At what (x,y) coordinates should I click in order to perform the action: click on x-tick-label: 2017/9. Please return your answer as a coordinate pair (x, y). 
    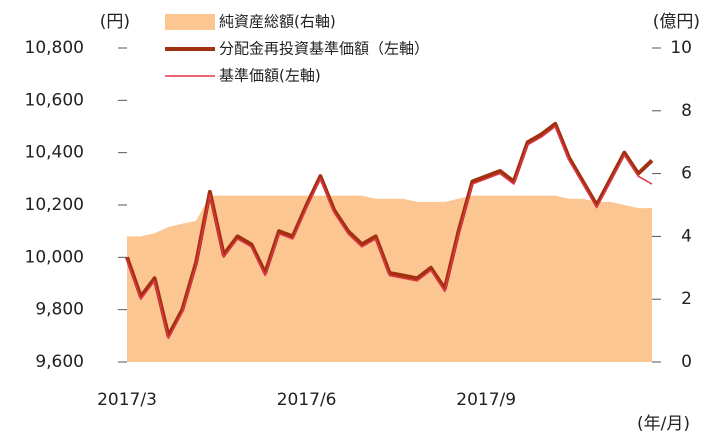
    Looking at the image, I should click on (486, 400).